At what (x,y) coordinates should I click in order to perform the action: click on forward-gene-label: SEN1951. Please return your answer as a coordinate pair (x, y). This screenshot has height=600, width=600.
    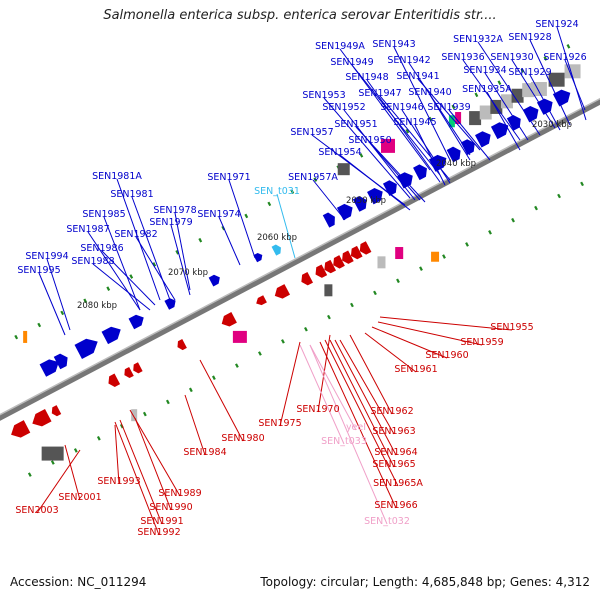
    Looking at the image, I should click on (355, 124).